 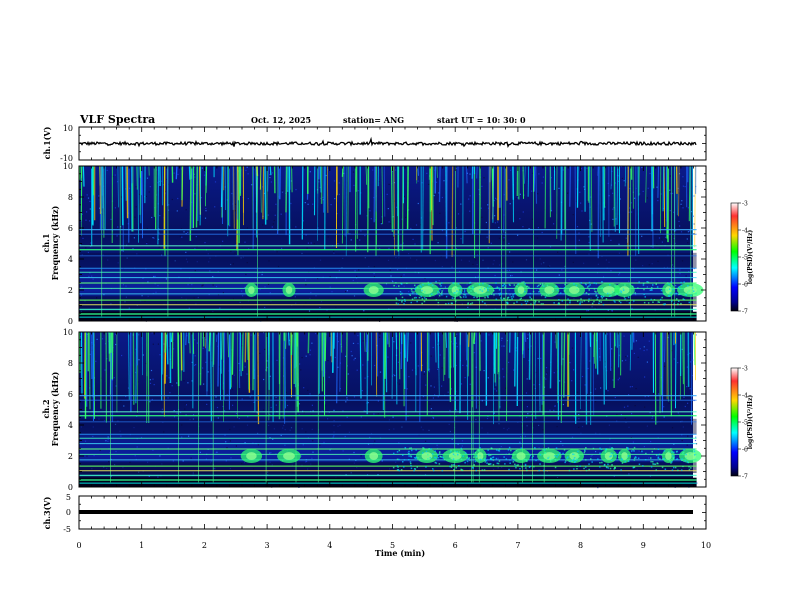 I want to click on x-tick-label: 3, so click(x=267, y=545).